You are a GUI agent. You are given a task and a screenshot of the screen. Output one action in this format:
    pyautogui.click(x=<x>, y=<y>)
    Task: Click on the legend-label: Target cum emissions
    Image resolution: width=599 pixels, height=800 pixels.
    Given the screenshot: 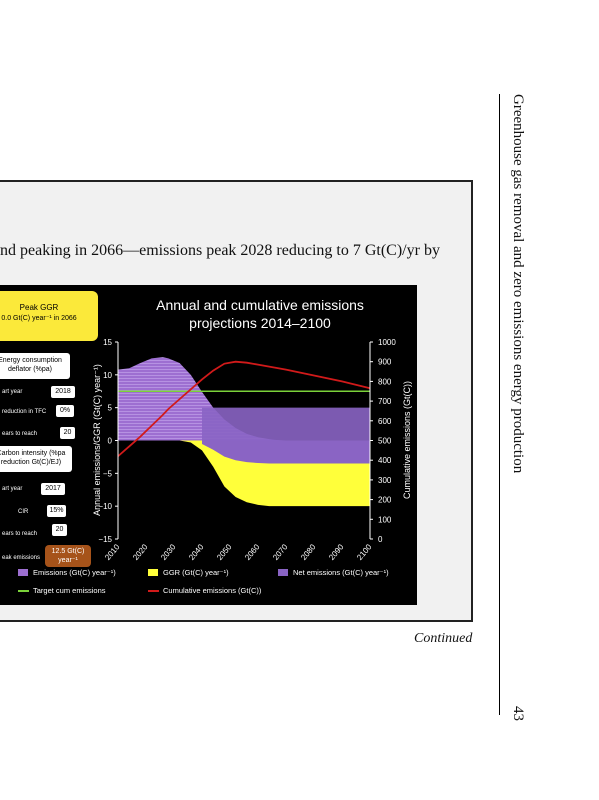 What is the action you would take?
    pyautogui.click(x=69, y=590)
    